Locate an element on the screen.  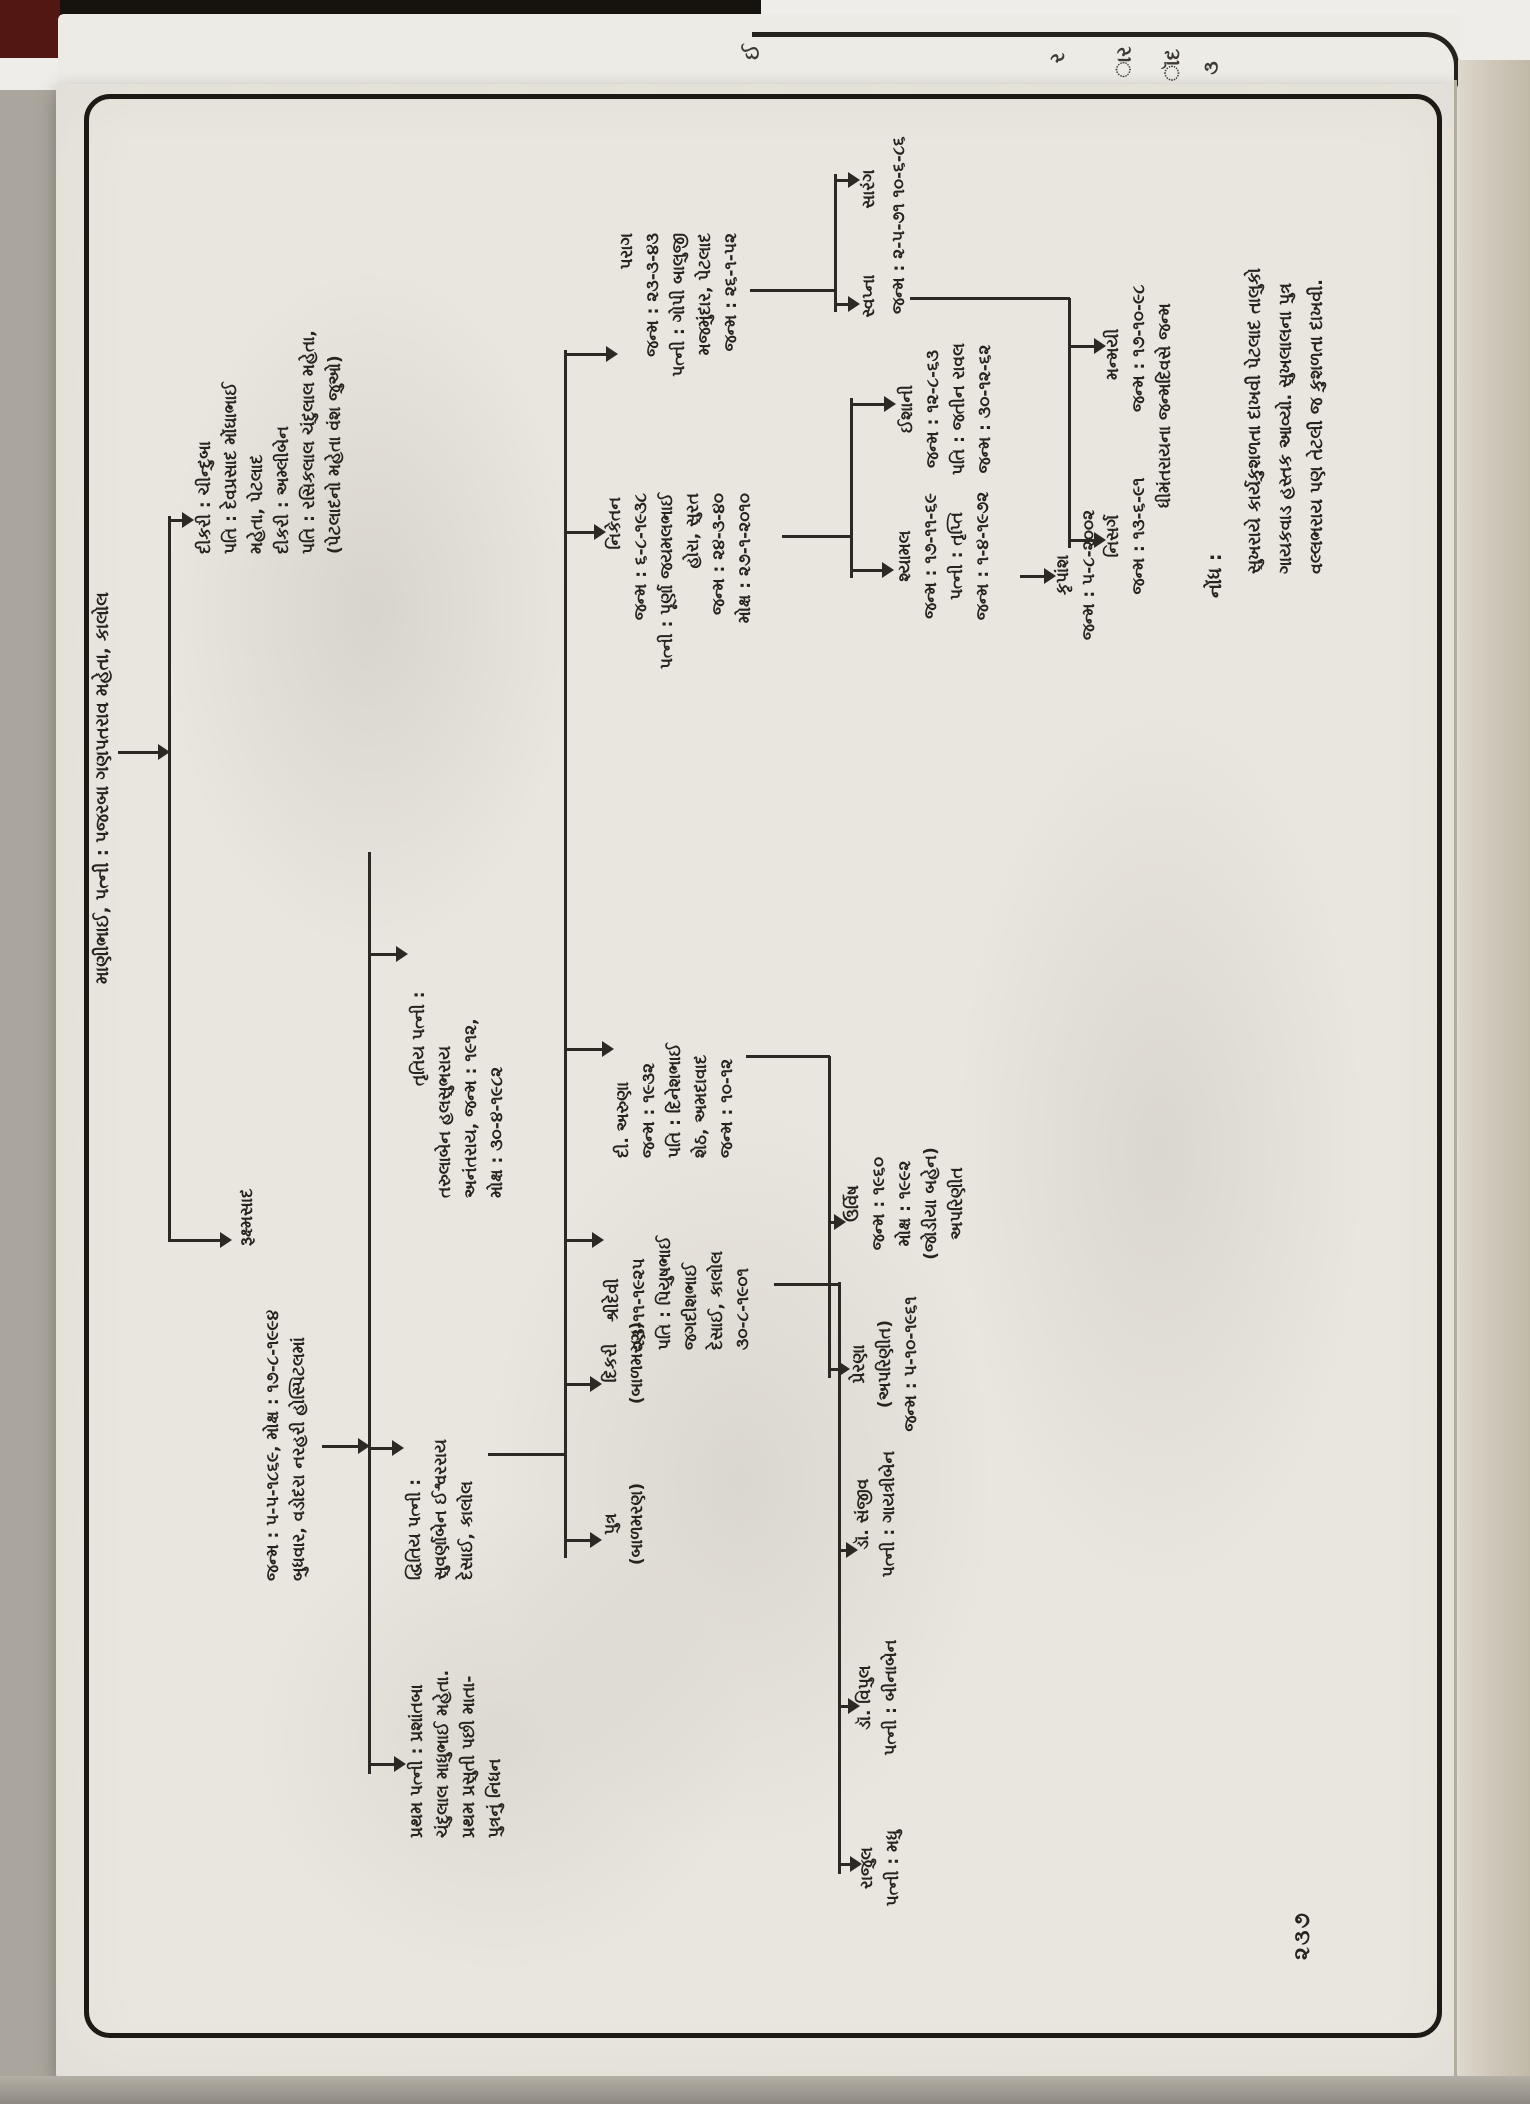
node-sarang: સારંગ is located at coordinates (869, 189).